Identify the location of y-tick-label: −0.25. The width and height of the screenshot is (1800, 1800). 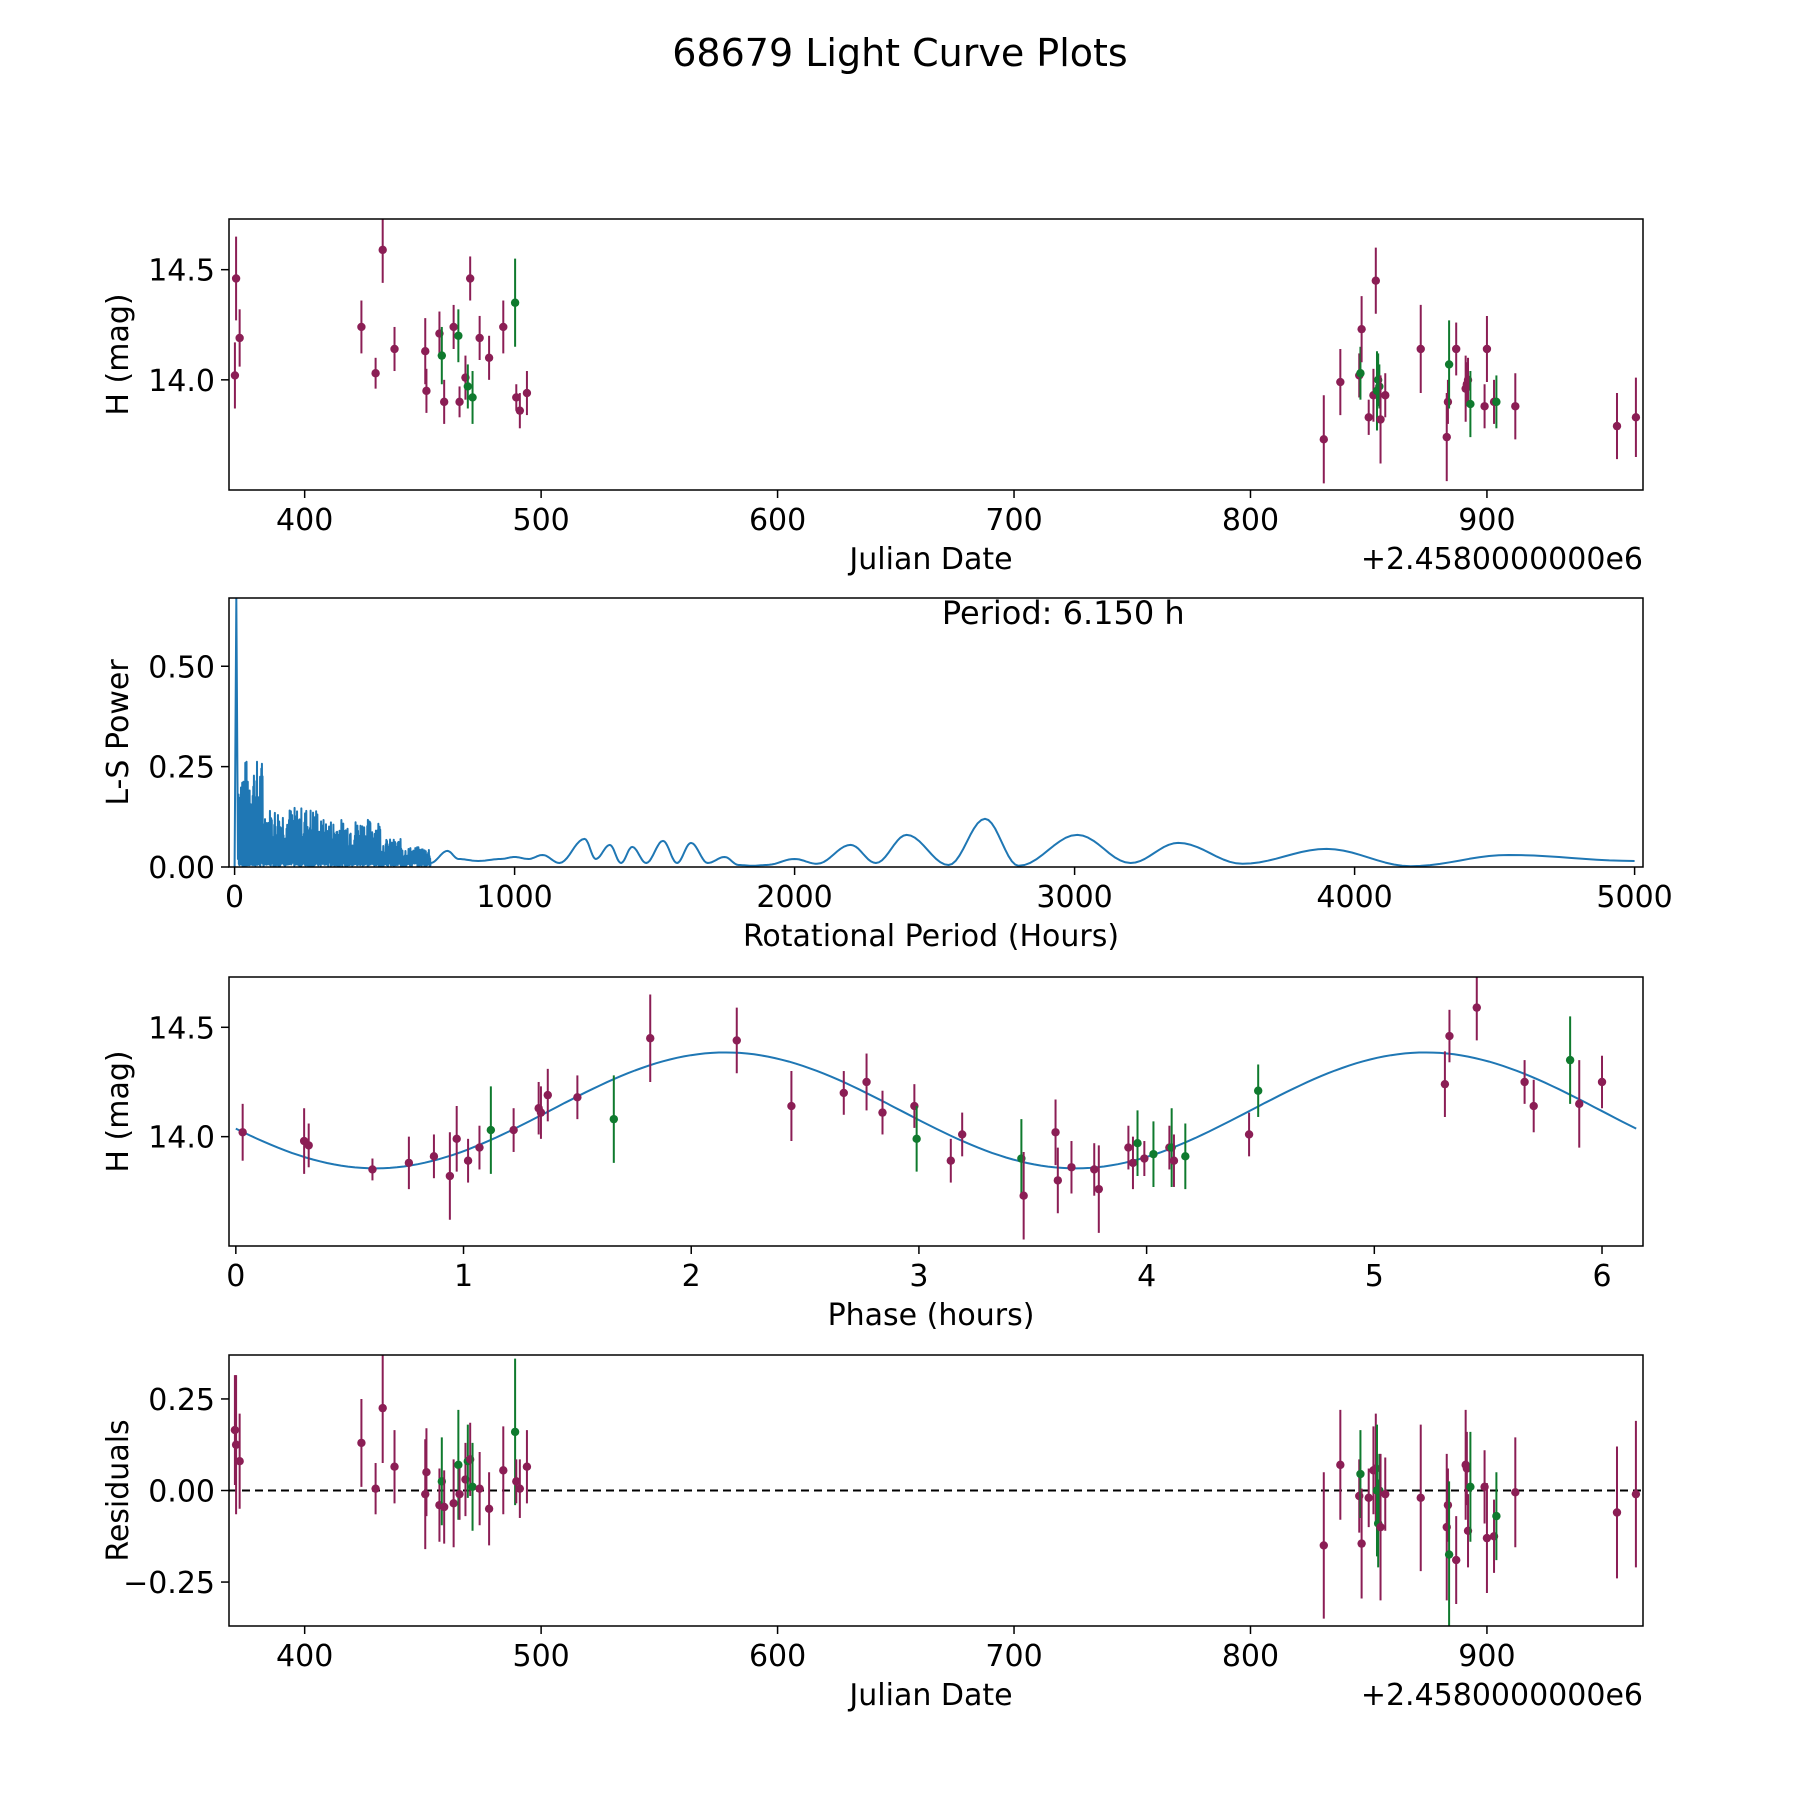
(169, 1583).